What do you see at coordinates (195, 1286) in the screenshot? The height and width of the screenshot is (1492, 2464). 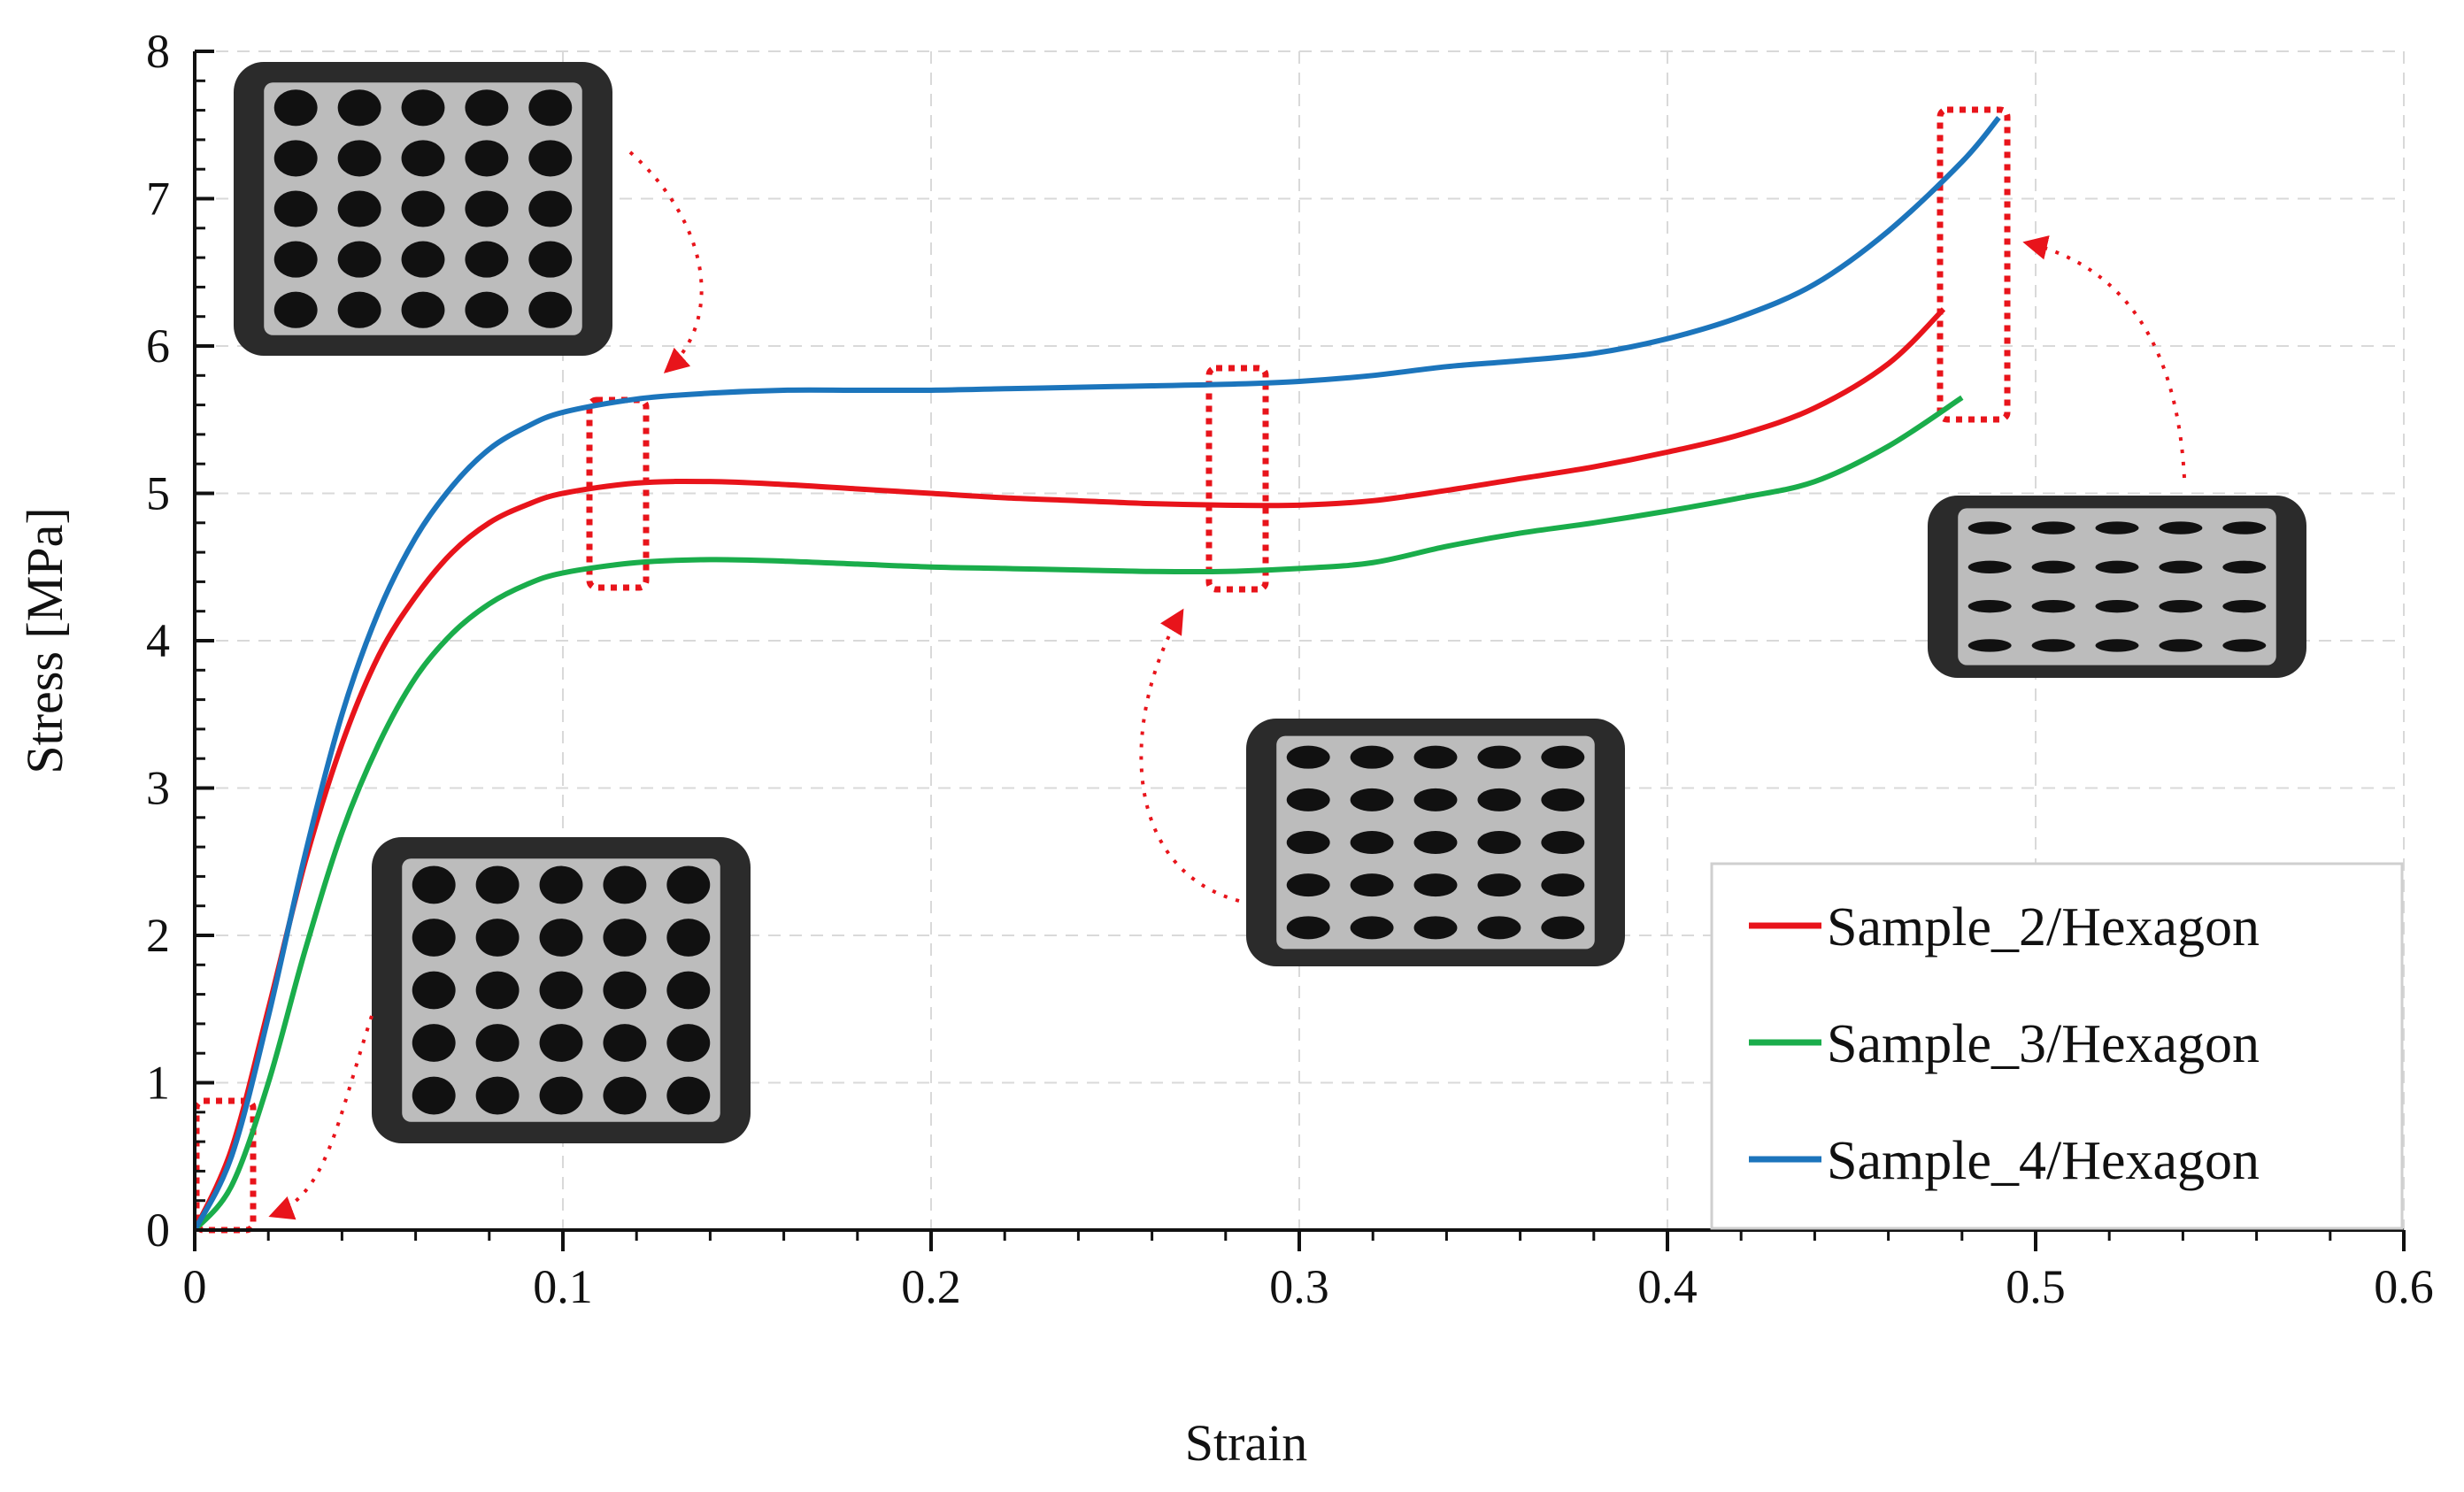 I see `x-tick-label: 0` at bounding box center [195, 1286].